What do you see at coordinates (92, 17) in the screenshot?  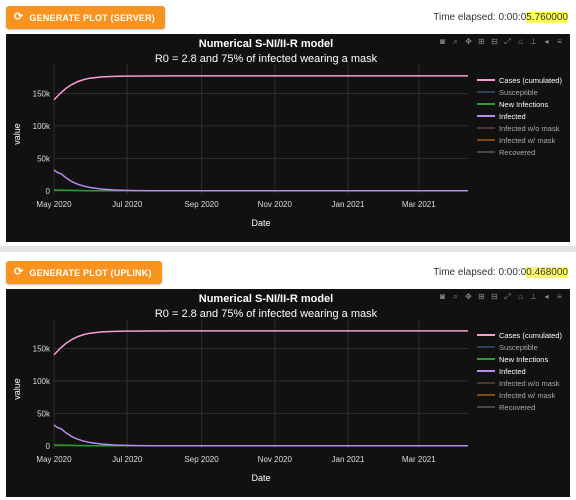 I see `button-label: GENERATE PLOT (SERVER)` at bounding box center [92, 17].